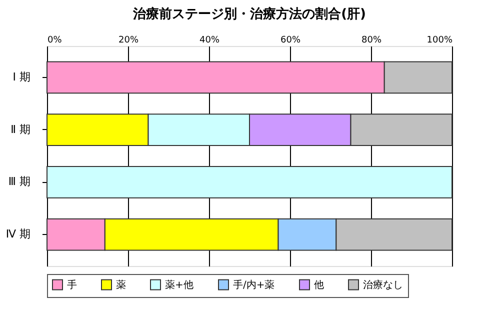  I want to click on y-tick-label: Ⅱ 期, so click(20, 129).